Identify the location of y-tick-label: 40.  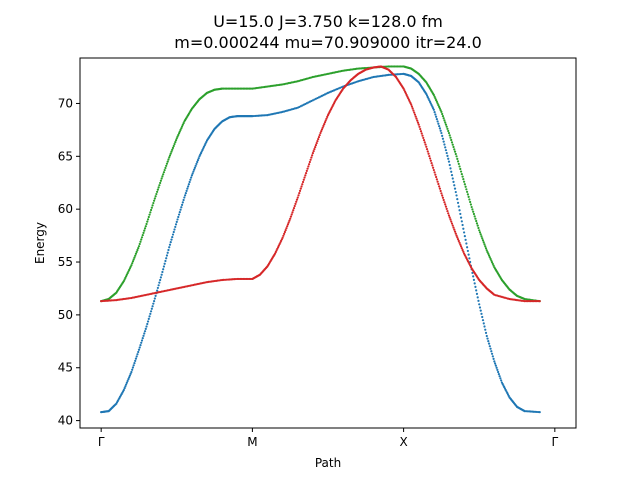
(65, 421).